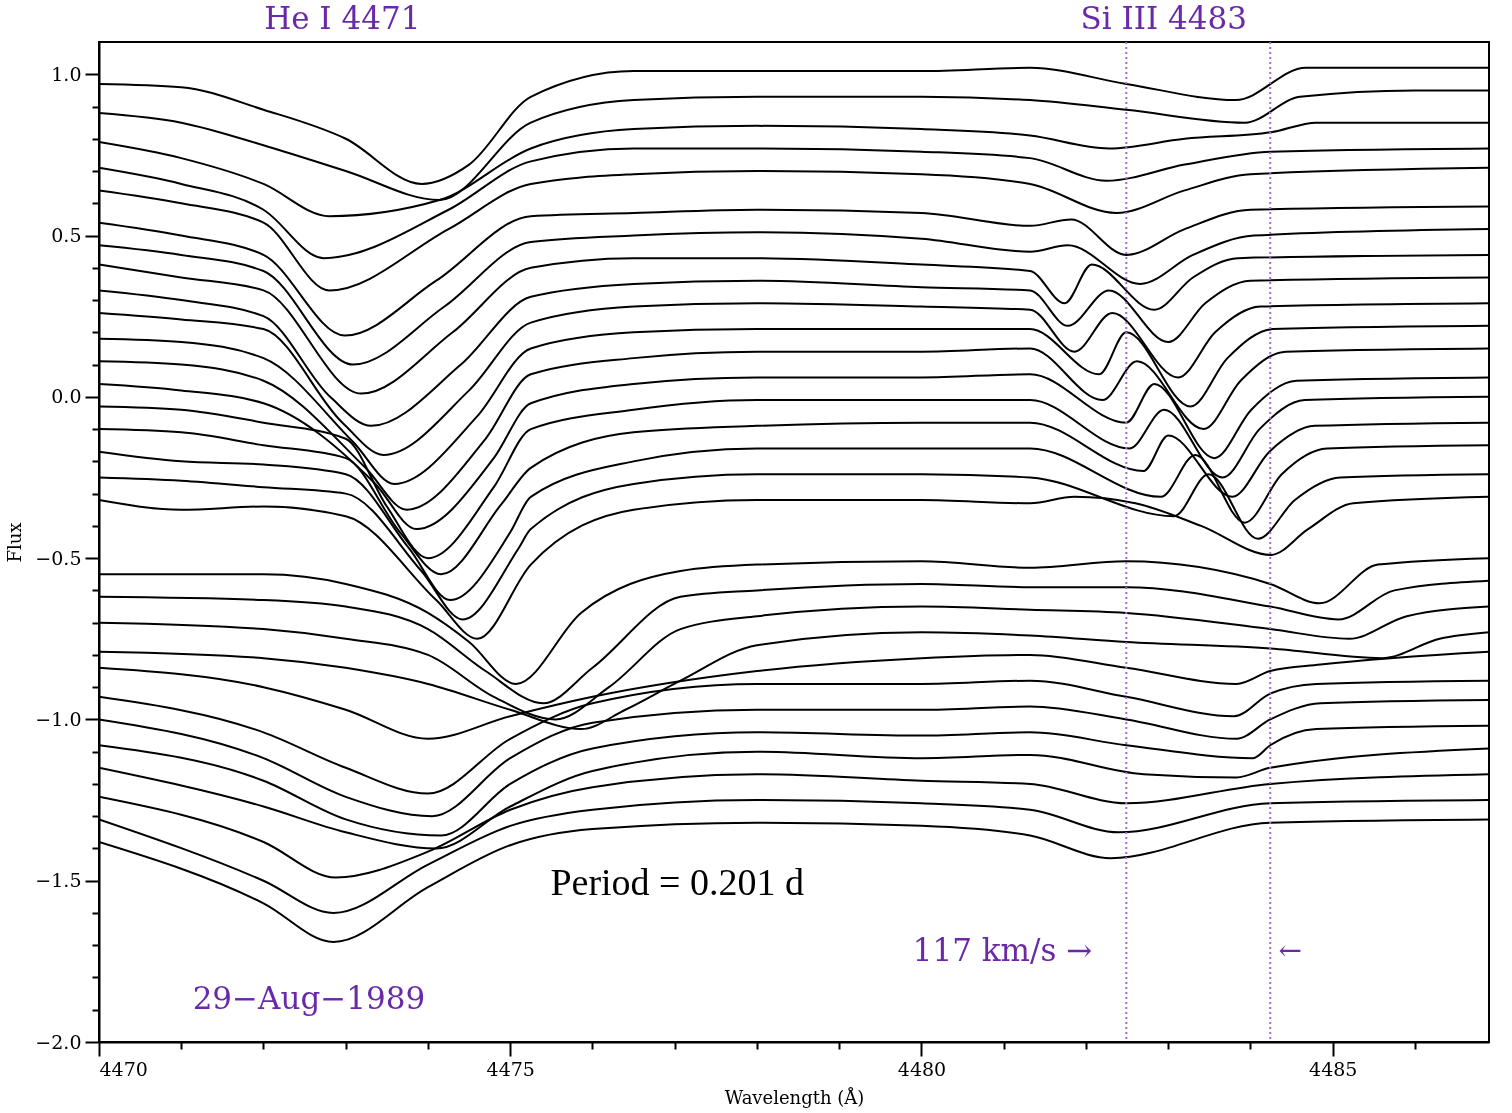 The height and width of the screenshot is (1113, 1512). Describe the element at coordinates (66, 235) in the screenshot. I see `y-tick-label: 0.5` at that location.